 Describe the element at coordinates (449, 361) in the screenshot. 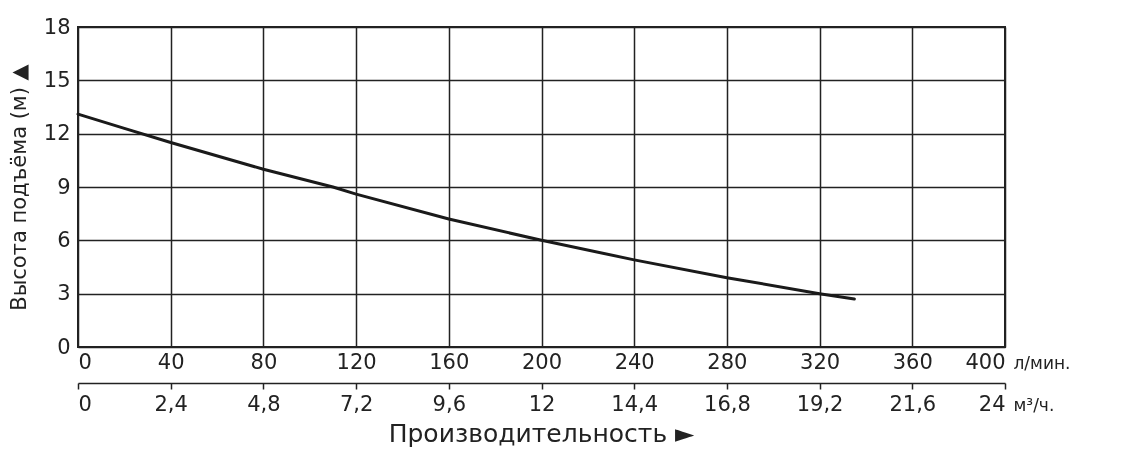

I see `x-tick-label: 160` at that location.